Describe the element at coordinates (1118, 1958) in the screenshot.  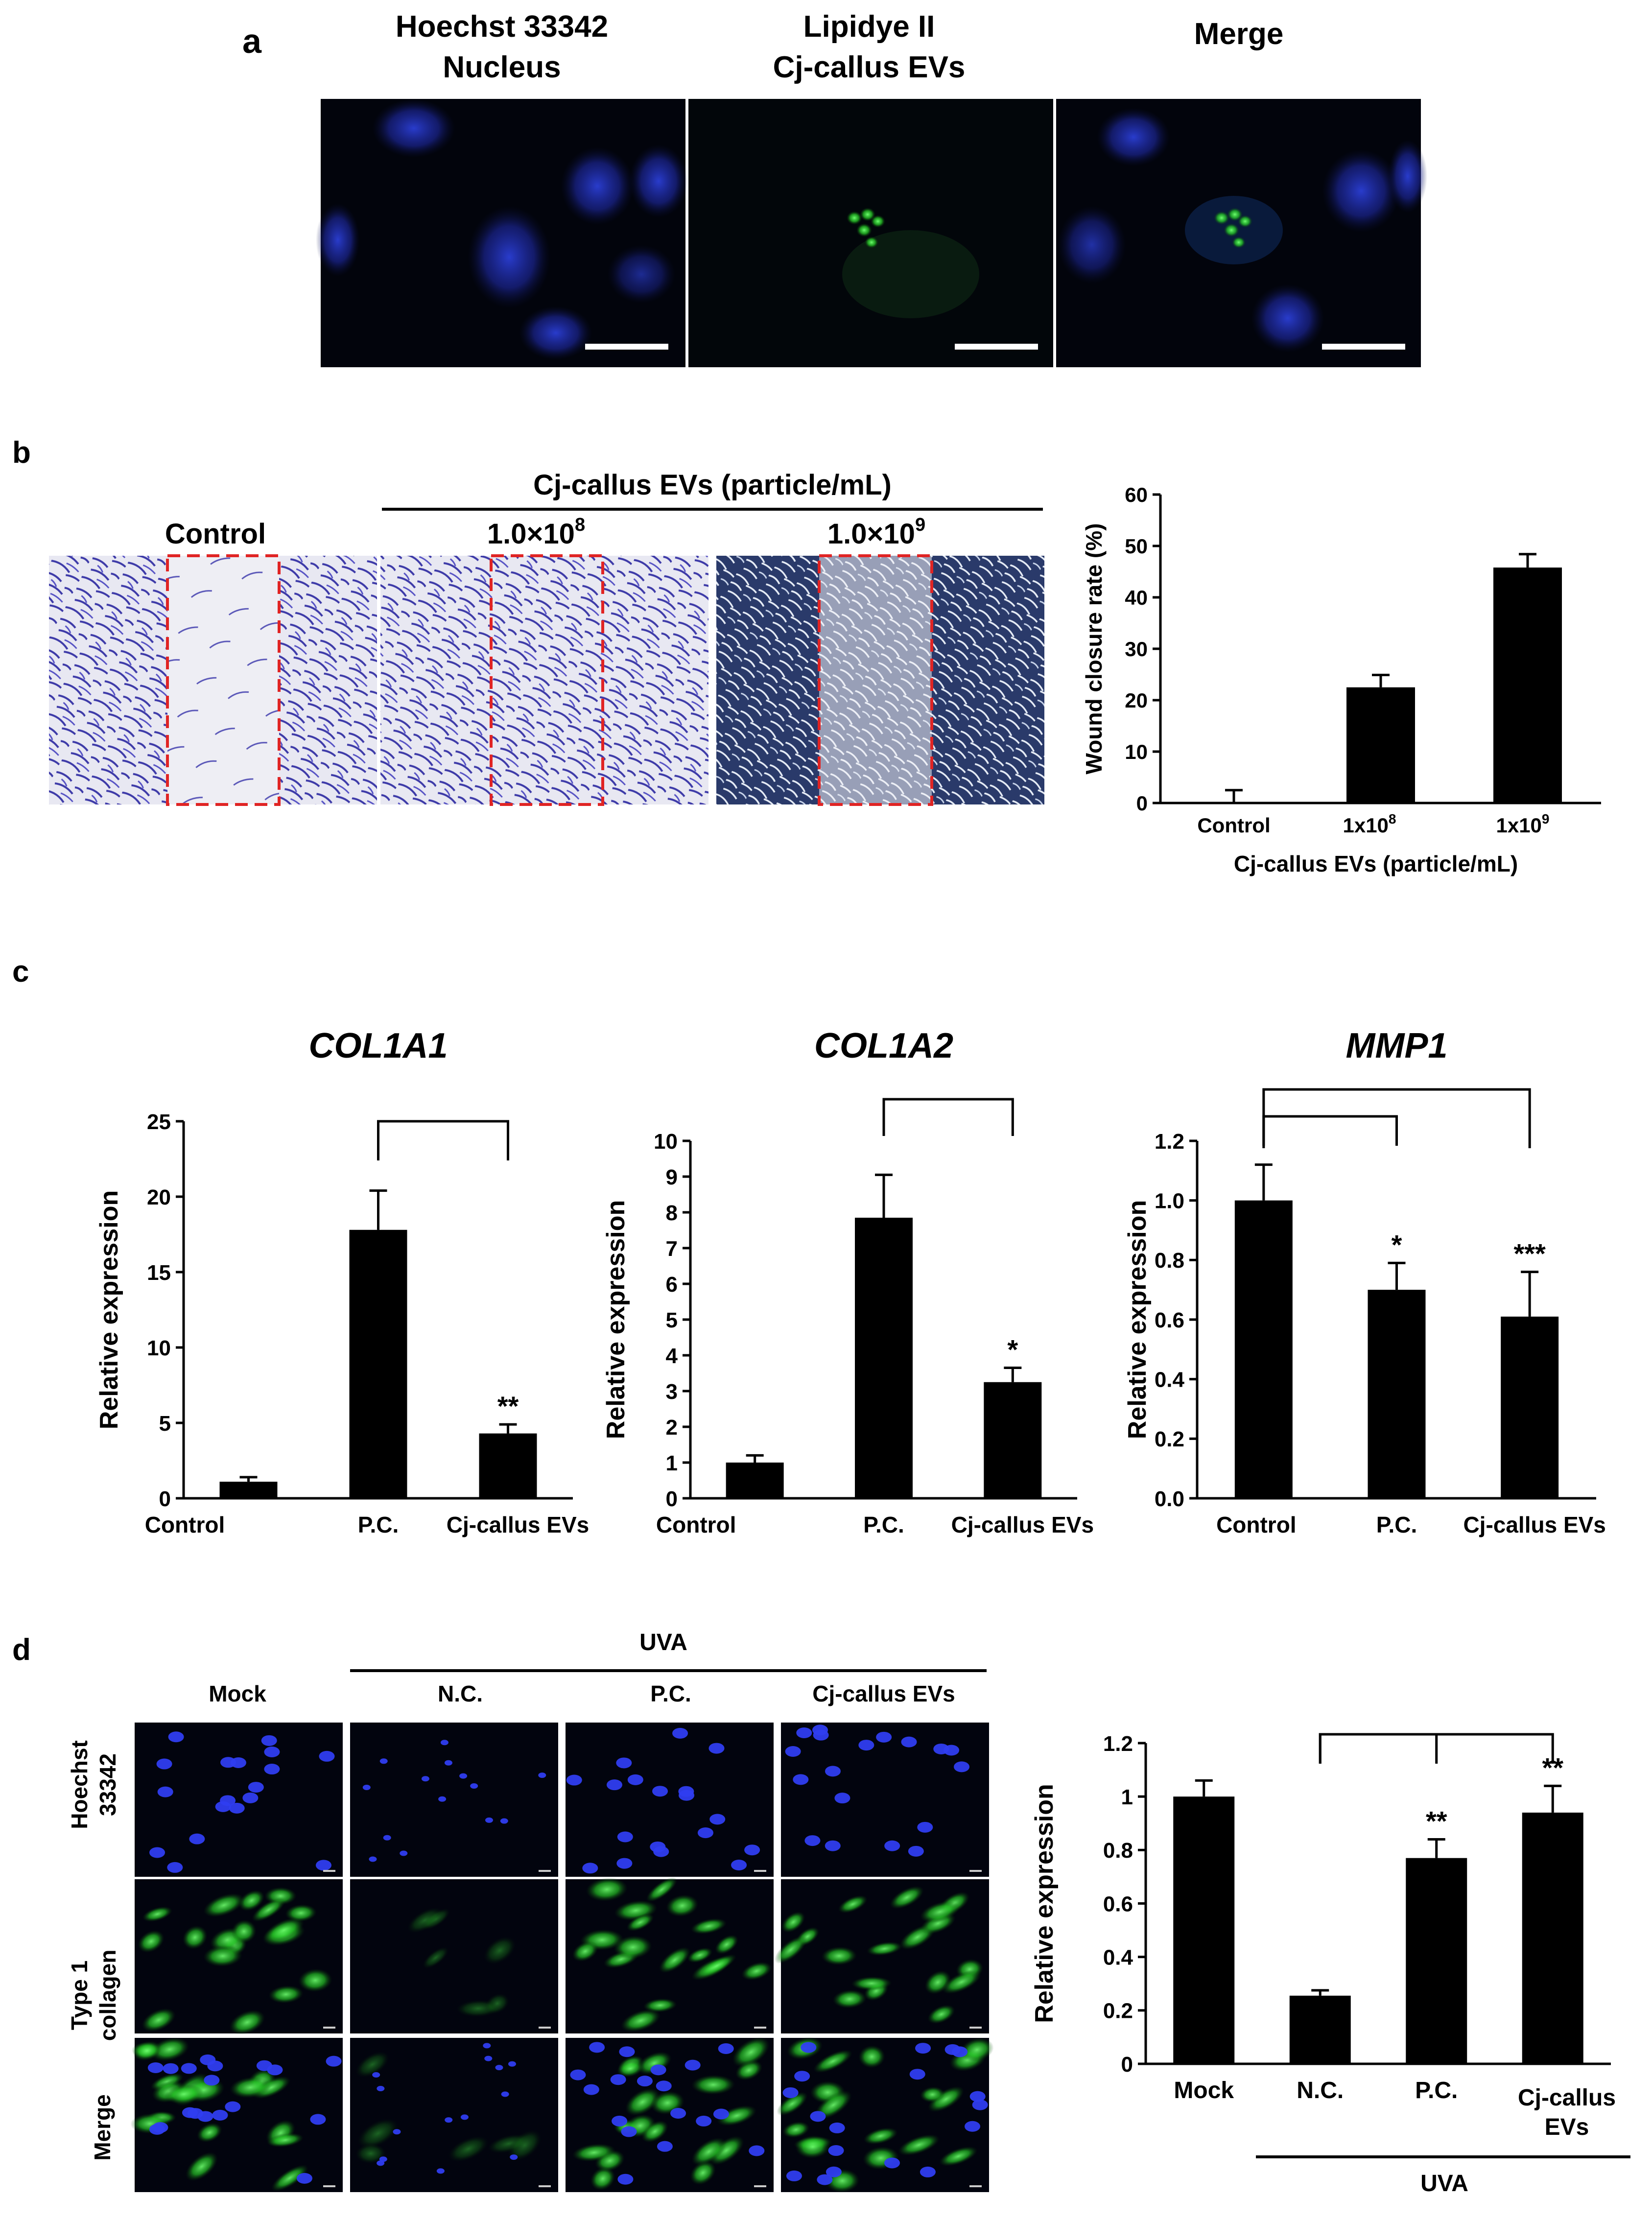
I see `y-tick-label: 0.4` at that location.